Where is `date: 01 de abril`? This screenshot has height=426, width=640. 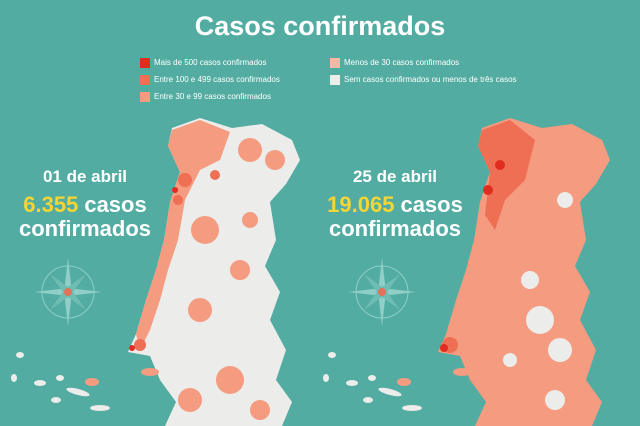
date: 01 de abril is located at coordinates (85, 176).